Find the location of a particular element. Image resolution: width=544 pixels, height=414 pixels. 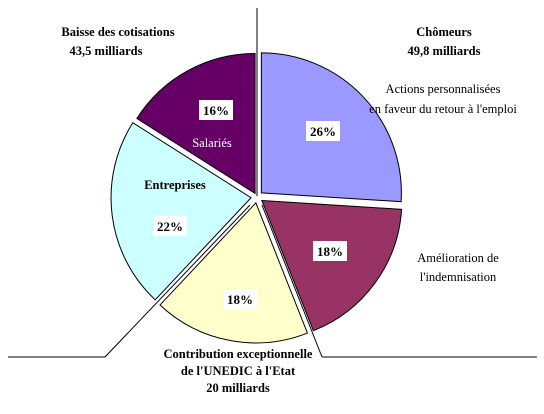

contribution-total: 20 milliards is located at coordinates (238, 388).